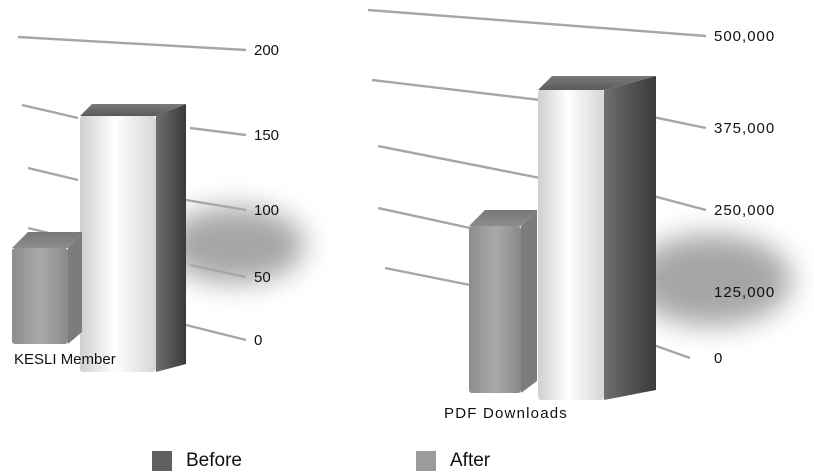  What do you see at coordinates (262, 277) in the screenshot?
I see `y-tick-label: 50` at bounding box center [262, 277].